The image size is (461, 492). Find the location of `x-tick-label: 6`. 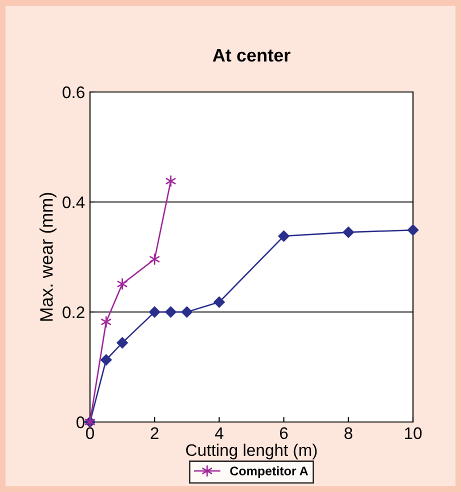

x-tick-label: 6 is located at coordinates (284, 433).